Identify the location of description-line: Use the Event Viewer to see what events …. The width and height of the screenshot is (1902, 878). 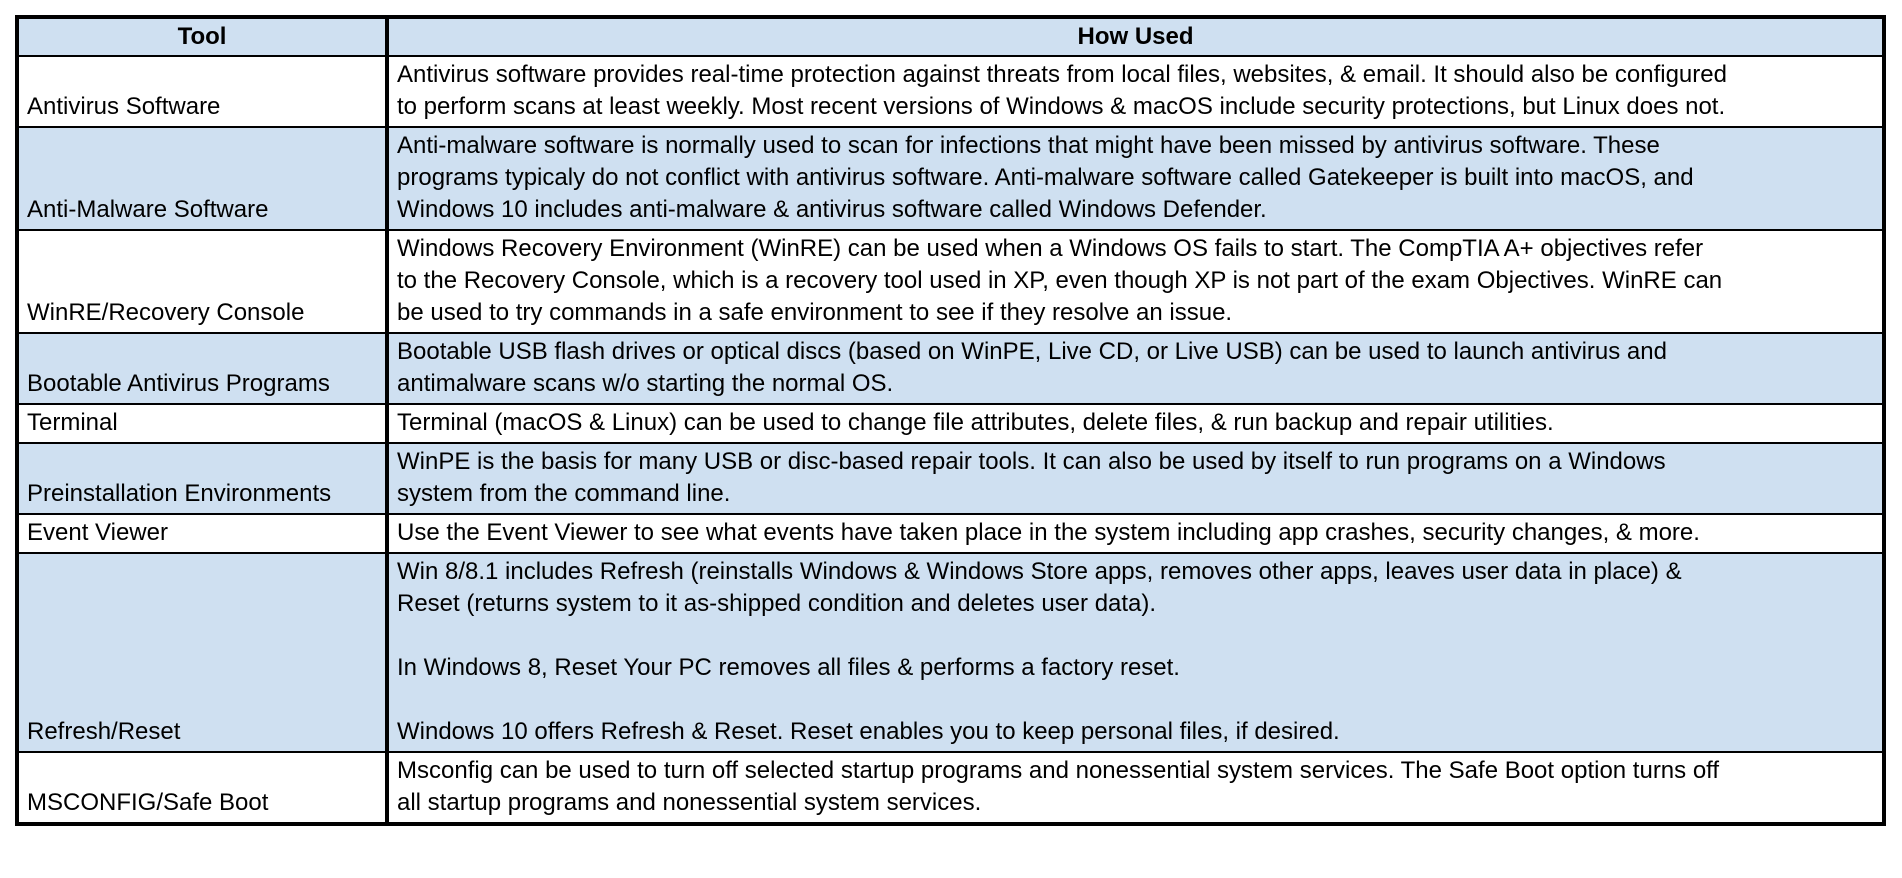
(1048, 532).